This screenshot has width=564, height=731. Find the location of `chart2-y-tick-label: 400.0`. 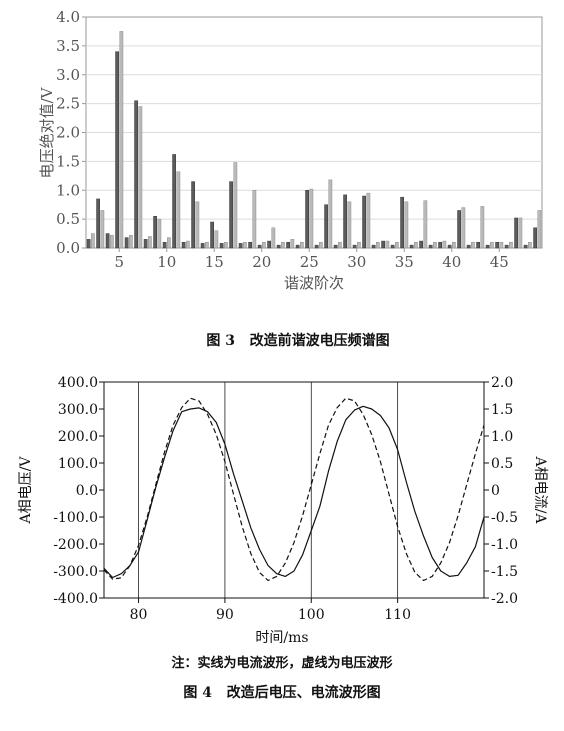

chart2-y-tick-label: 400.0 is located at coordinates (78, 383).